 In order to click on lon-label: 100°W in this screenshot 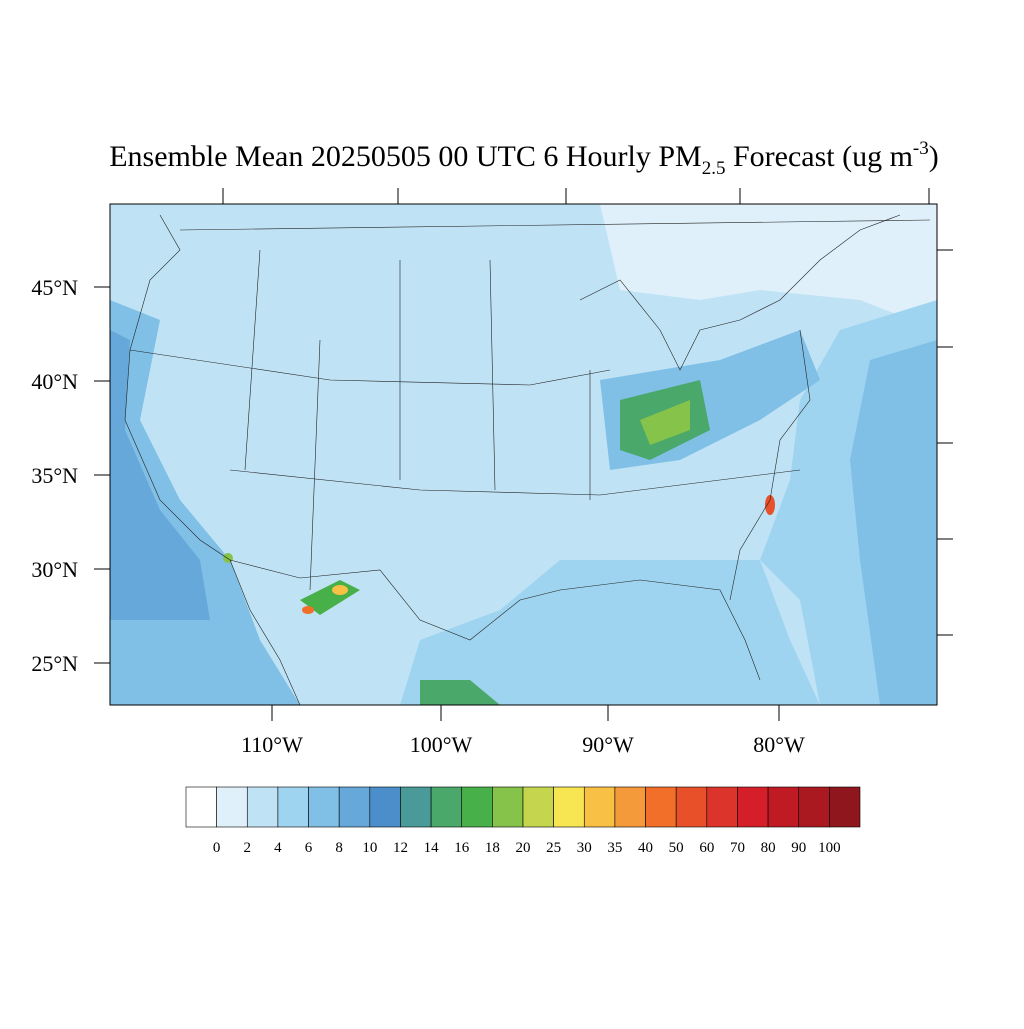, I will do `click(441, 744)`.